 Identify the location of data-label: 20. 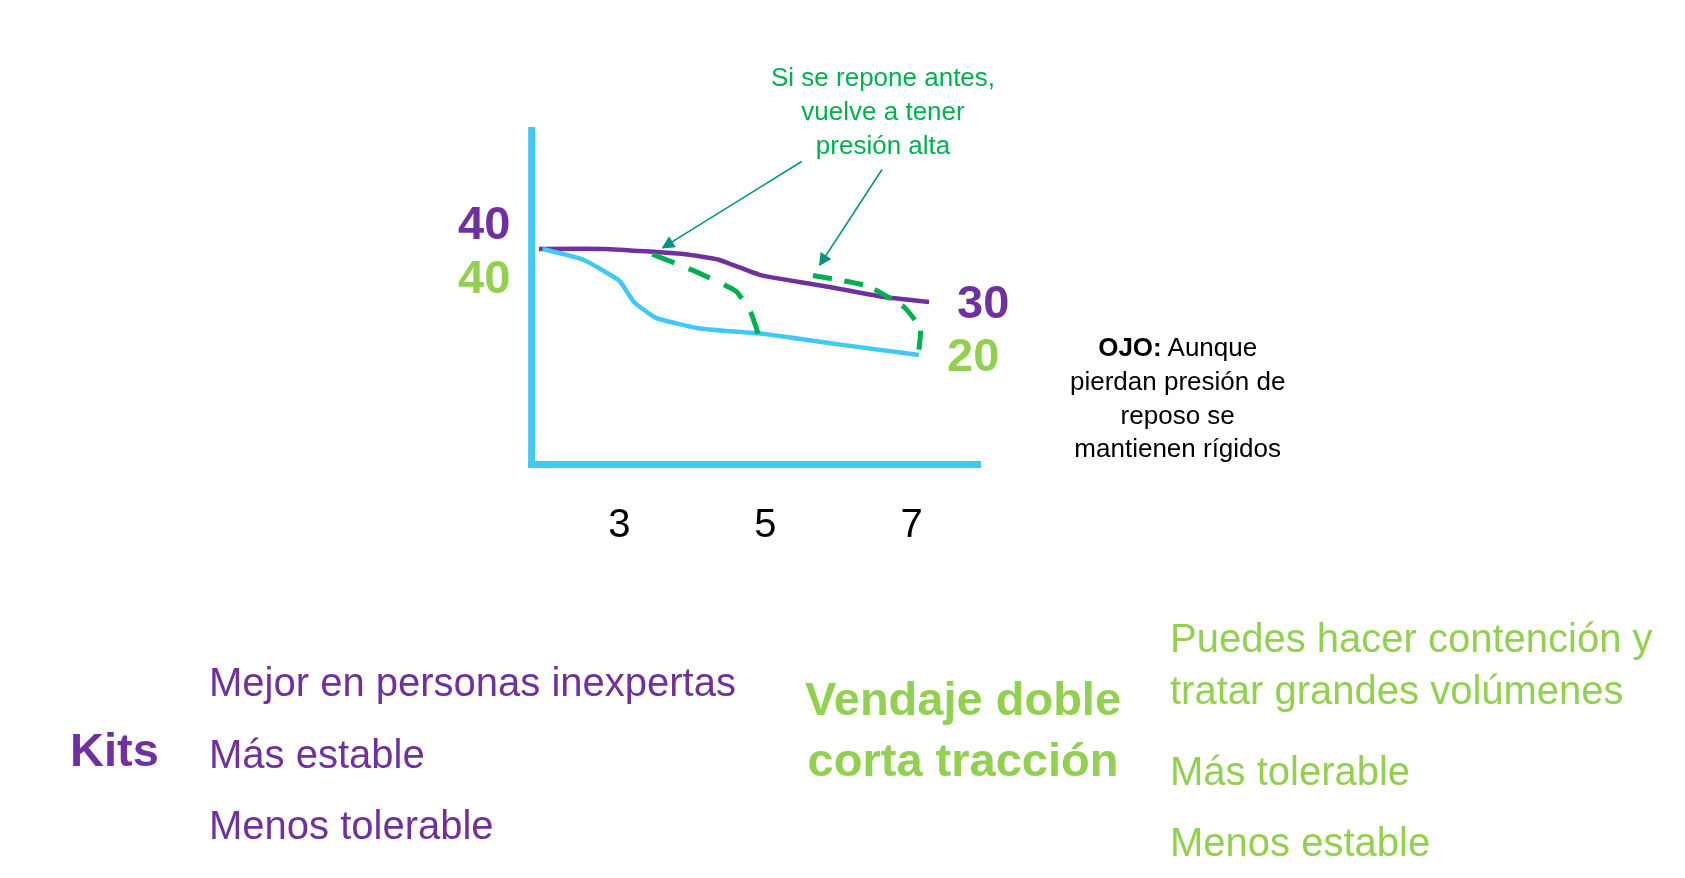
(973, 354).